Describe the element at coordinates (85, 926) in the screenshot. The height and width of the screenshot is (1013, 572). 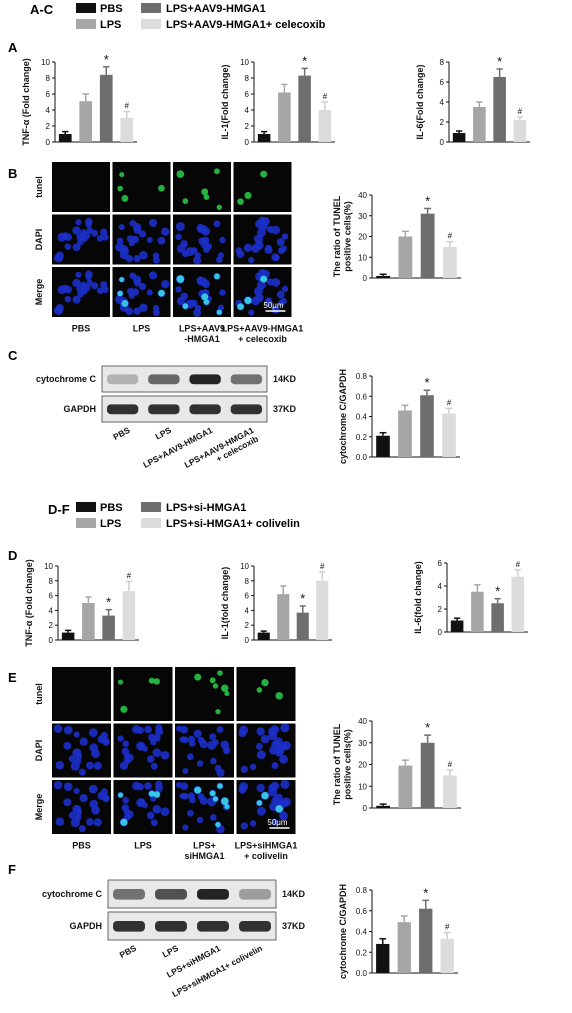
I see `blot-row-label: GAPDH` at that location.